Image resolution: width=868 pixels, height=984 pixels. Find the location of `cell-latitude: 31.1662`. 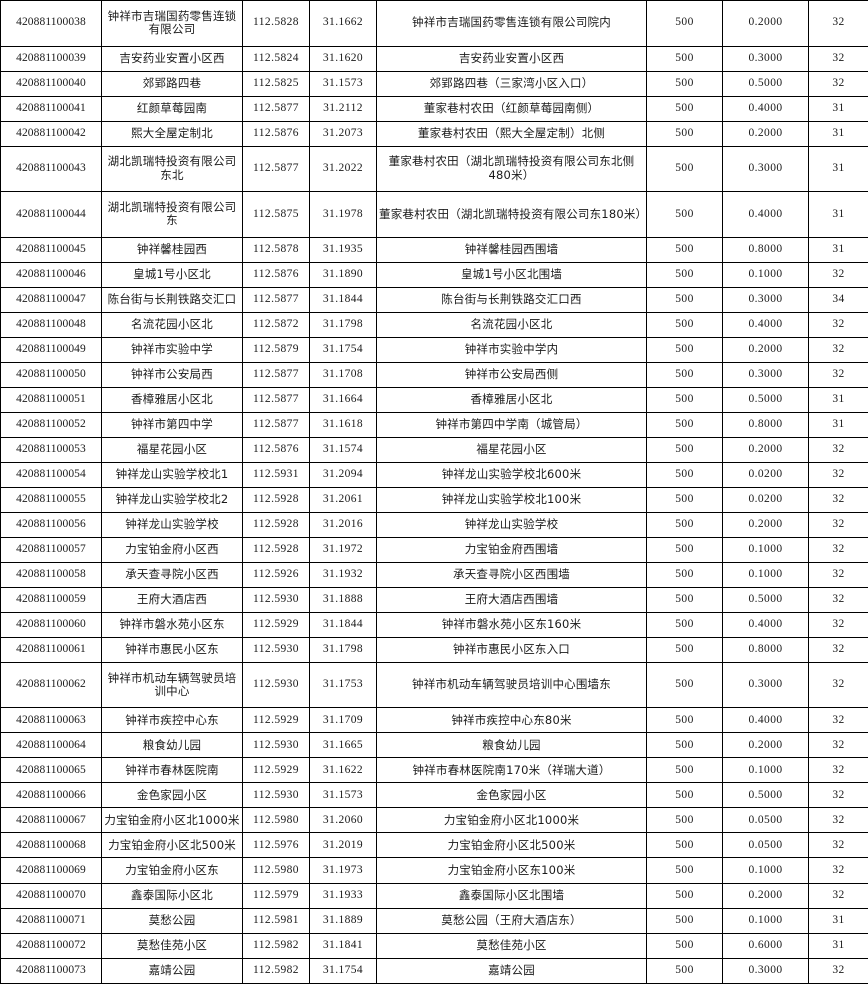

cell-latitude: 31.1662 is located at coordinates (343, 23).